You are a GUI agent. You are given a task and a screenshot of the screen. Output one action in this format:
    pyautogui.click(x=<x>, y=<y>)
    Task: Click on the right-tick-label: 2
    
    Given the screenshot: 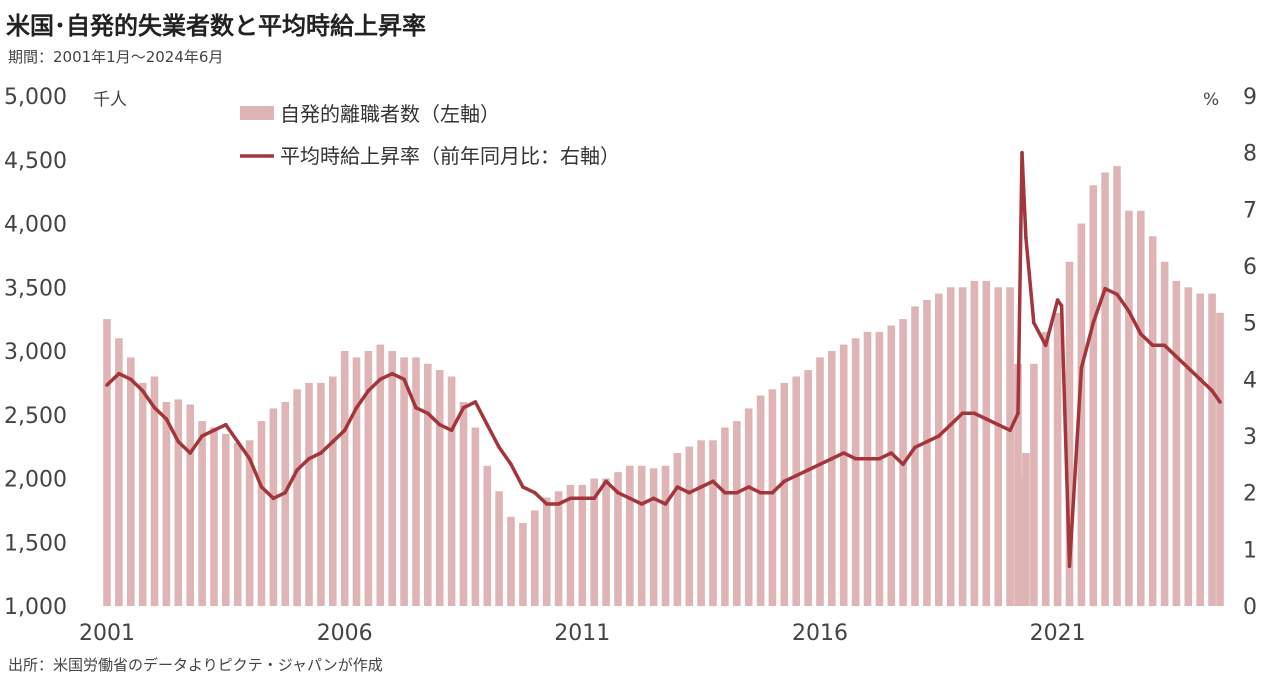 What is the action you would take?
    pyautogui.click(x=1250, y=494)
    